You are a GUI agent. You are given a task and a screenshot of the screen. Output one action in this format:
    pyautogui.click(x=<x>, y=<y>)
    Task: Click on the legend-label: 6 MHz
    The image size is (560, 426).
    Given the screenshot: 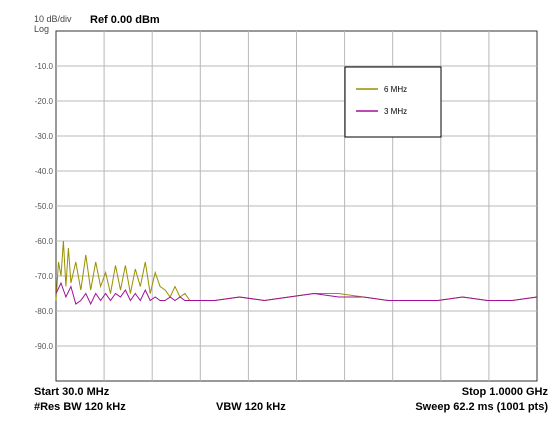 What is the action you would take?
    pyautogui.click(x=395, y=89)
    